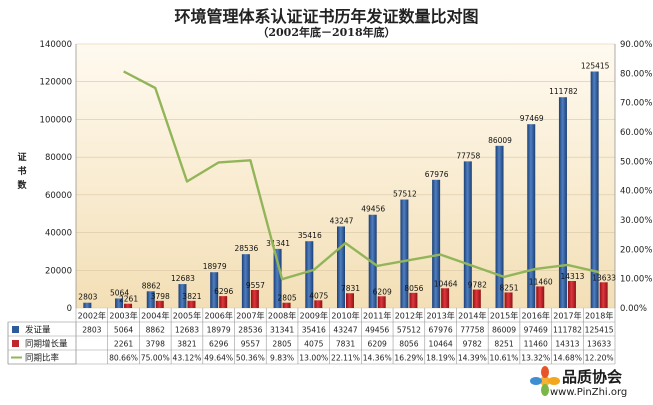 This screenshot has width=653, height=405. Describe the element at coordinates (573, 276) in the screenshot. I see `bar-label-growth: 14313` at that location.